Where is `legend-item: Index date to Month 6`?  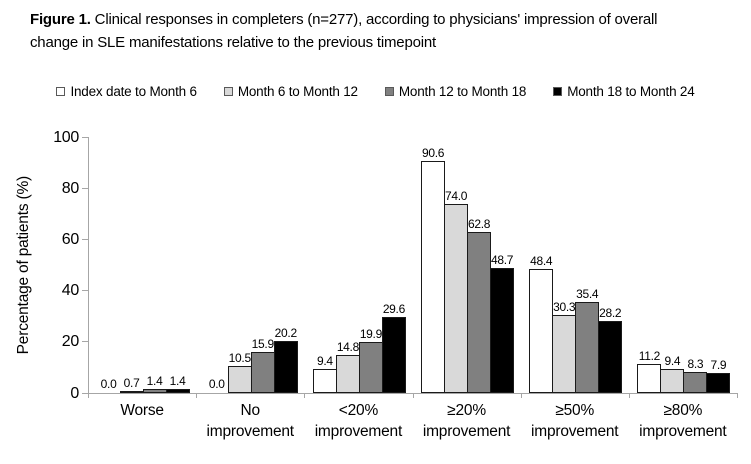 legend-item: Index date to Month 6 is located at coordinates (126, 91).